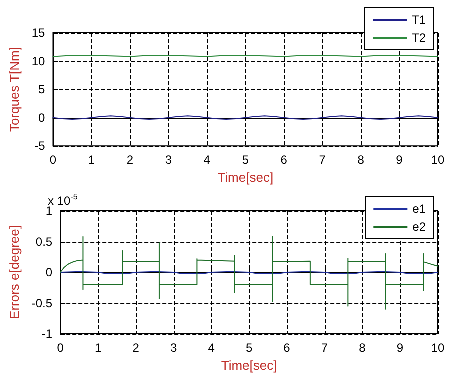 Image resolution: width=450 pixels, height=379 pixels. I want to click on legend-label: T1, so click(419, 20).